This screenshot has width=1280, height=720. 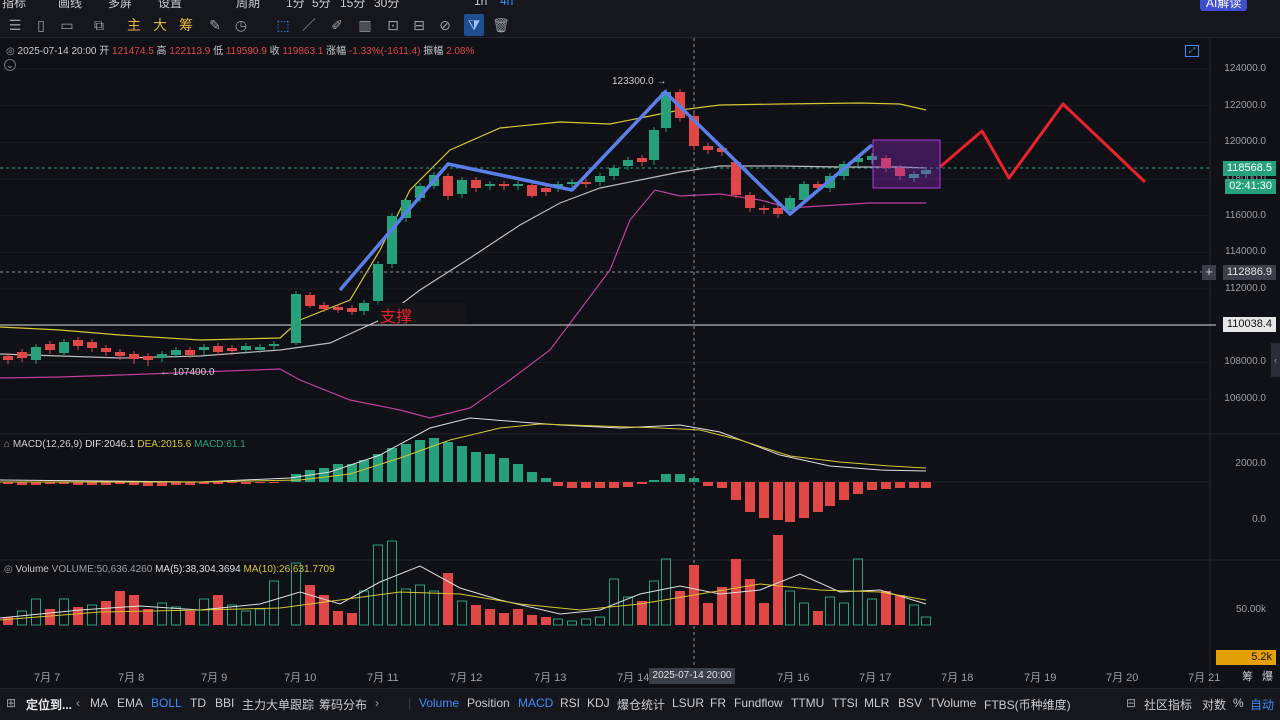 I want to click on indicator-lsur: LSUR, so click(x=688, y=703).